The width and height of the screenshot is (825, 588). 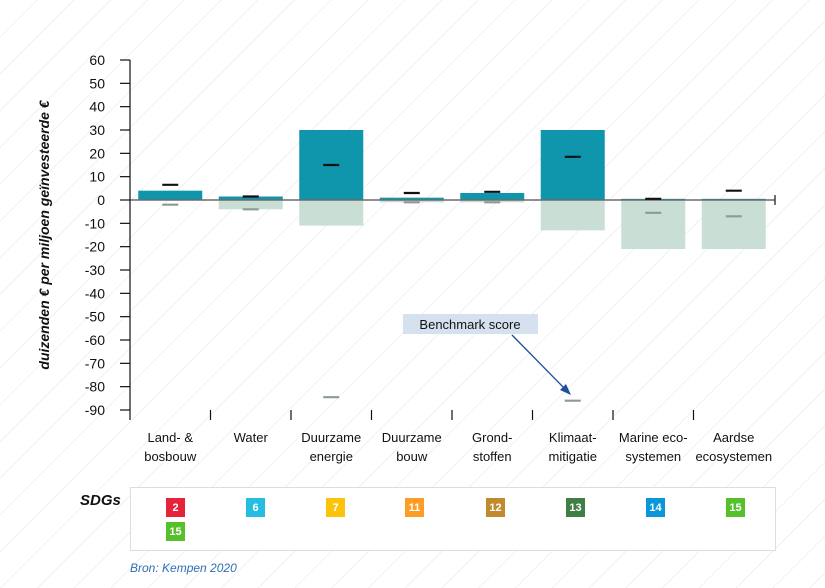 I want to click on category-label-0-line2: bosbouw, so click(x=170, y=456).